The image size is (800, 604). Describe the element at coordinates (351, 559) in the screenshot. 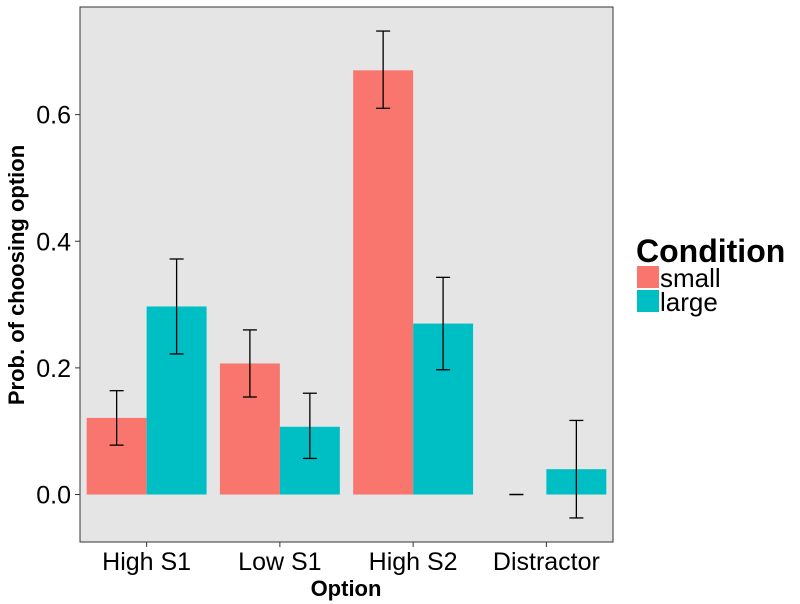

I see `x-axis: High S1 Low S1 High S2 Distractor` at that location.